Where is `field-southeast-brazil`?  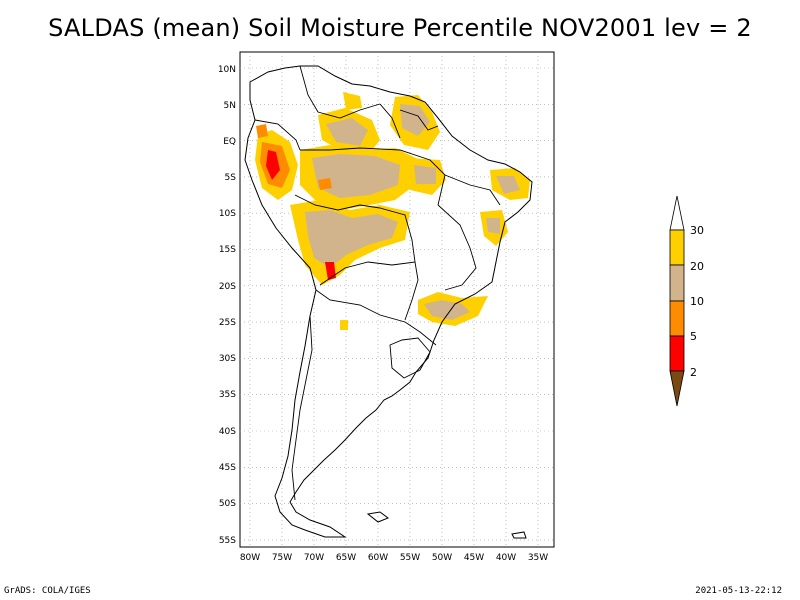
field-southeast-brazil is located at coordinates (414, 311).